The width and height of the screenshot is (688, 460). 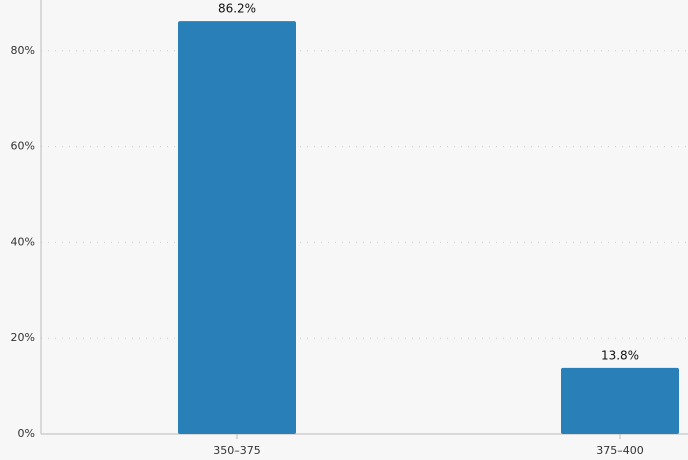 I want to click on y-tick-label: 20%, so click(x=23, y=337).